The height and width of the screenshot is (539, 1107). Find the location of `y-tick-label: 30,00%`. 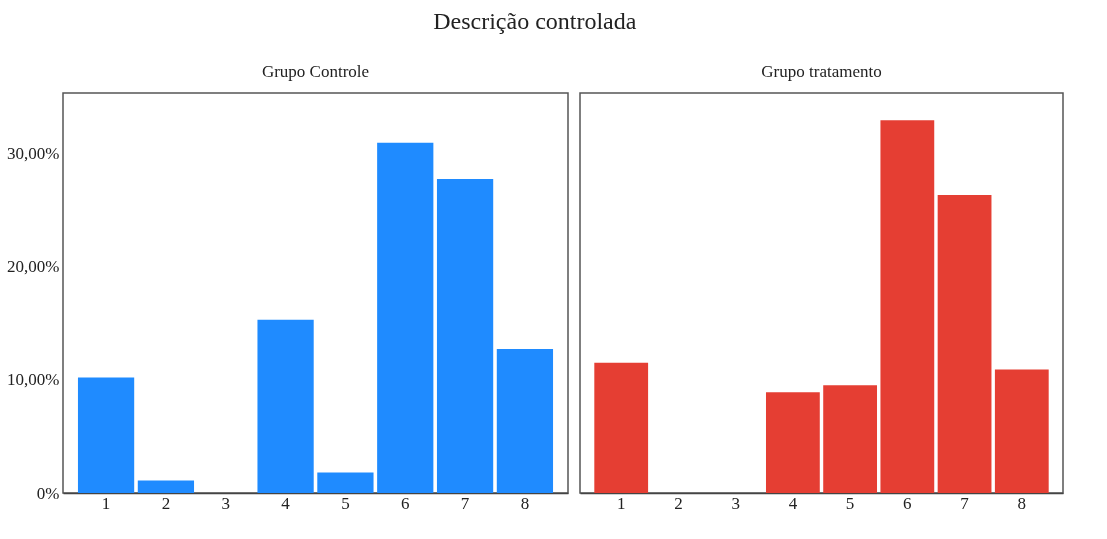

y-tick-label: 30,00% is located at coordinates (33, 153).